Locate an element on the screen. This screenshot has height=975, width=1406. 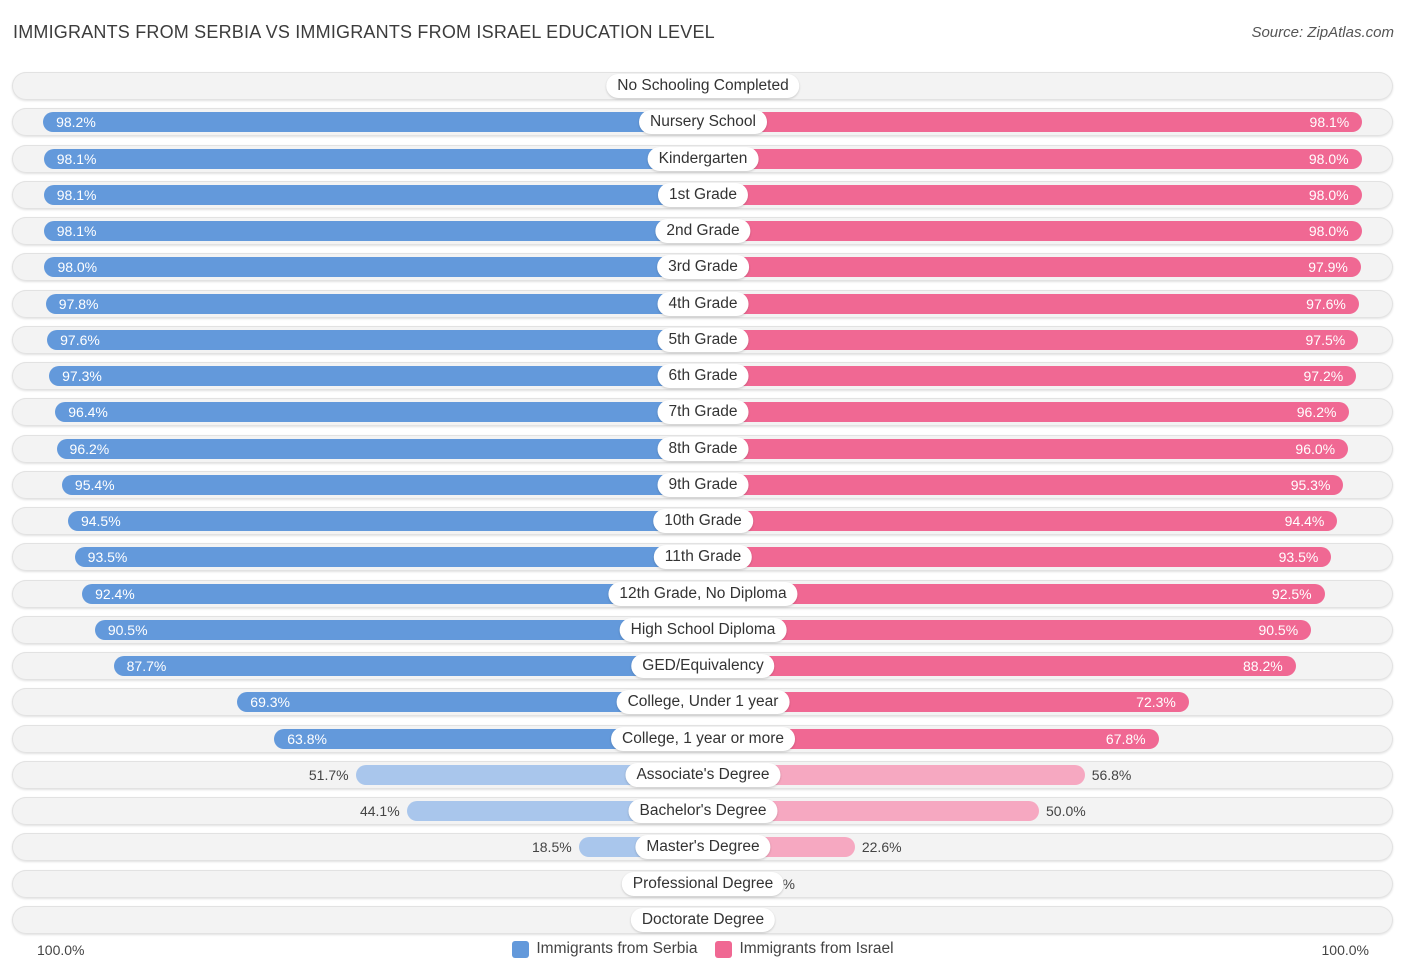
value-label-israel: 98.0% is located at coordinates (1328, 158).